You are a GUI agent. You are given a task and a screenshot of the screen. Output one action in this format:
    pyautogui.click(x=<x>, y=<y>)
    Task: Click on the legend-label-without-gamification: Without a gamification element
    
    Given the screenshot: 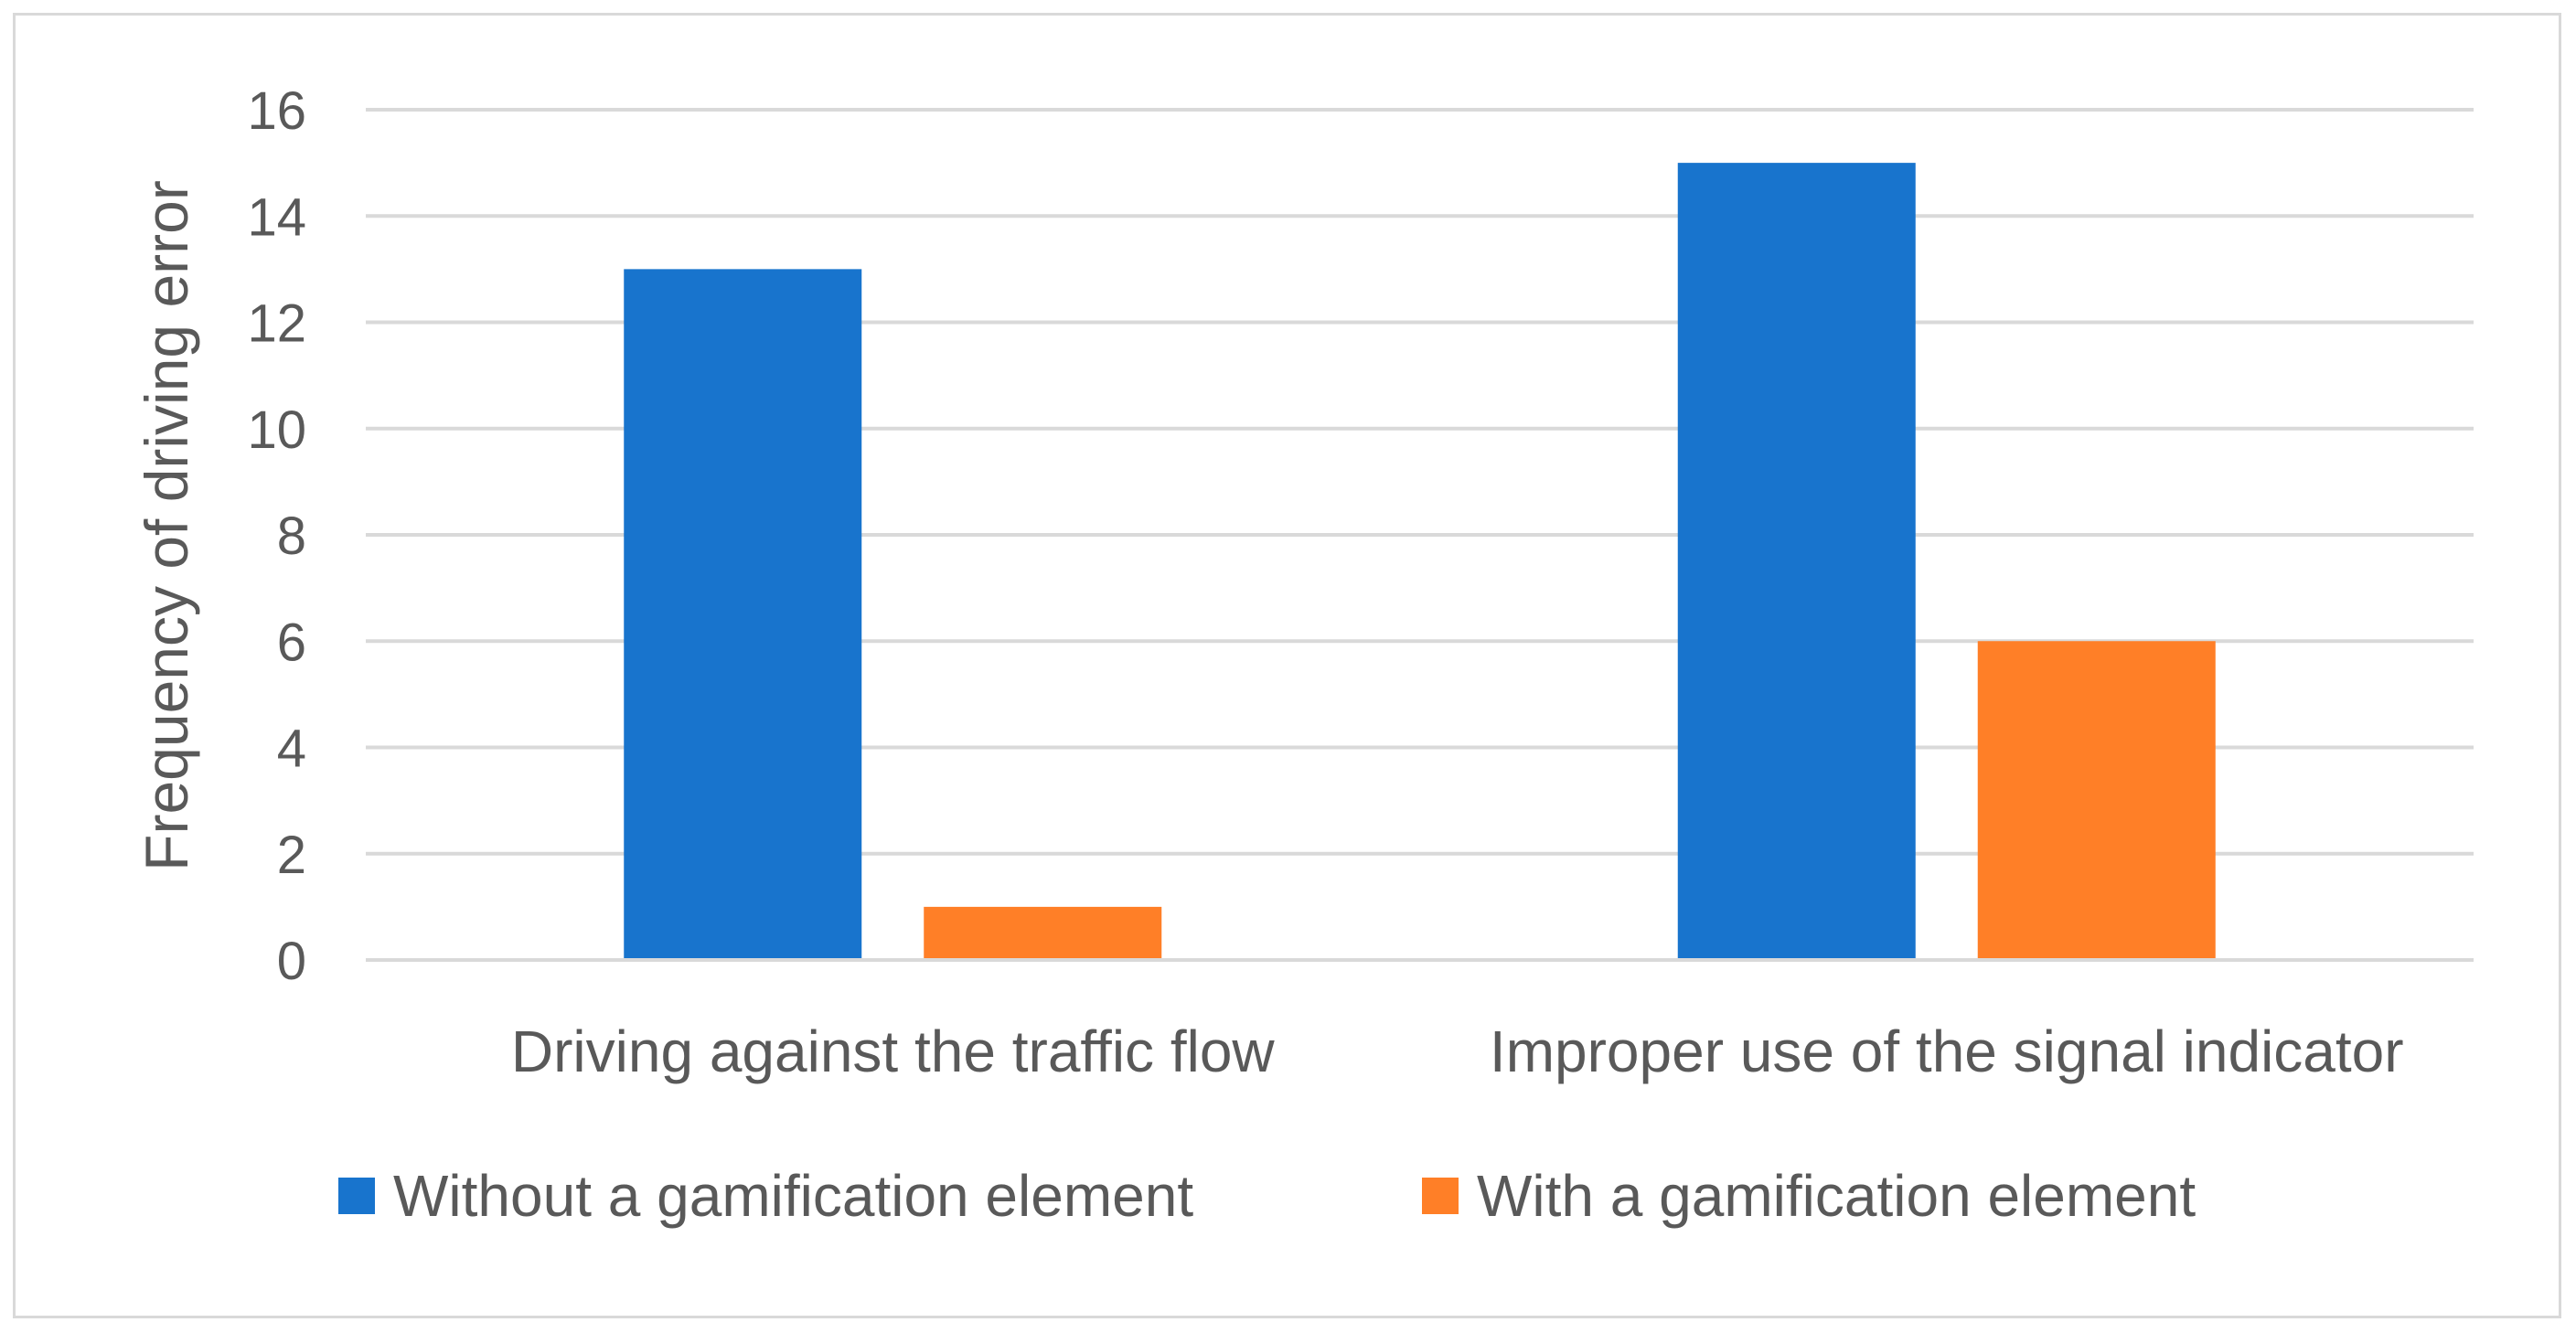 What is the action you would take?
    pyautogui.click(x=793, y=1196)
    